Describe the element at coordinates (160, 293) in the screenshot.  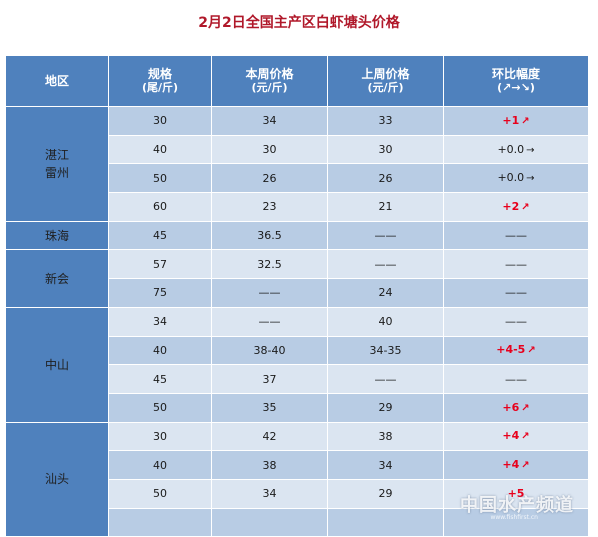
I see `spec-cell: 75` at that location.